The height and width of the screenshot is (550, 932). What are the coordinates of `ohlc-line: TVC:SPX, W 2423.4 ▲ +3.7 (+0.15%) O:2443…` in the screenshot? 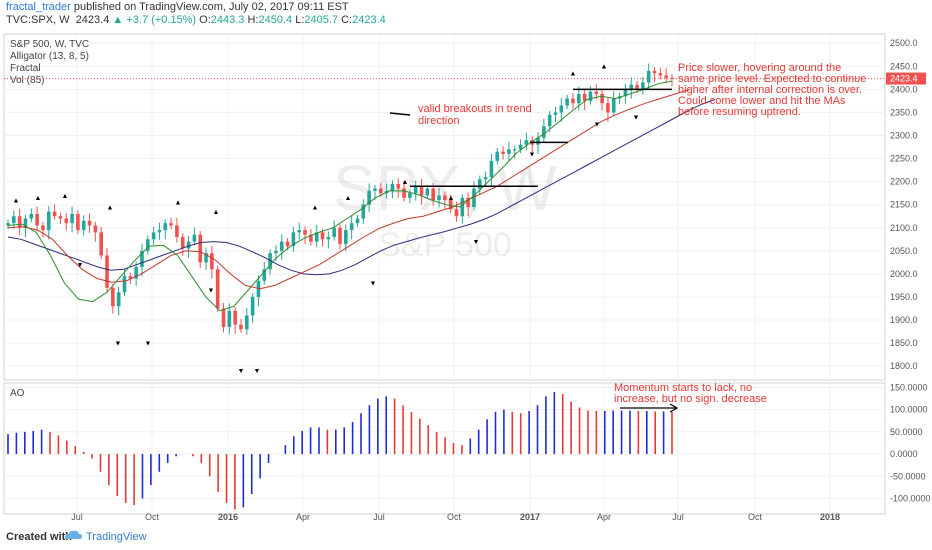 It's located at (196, 20).